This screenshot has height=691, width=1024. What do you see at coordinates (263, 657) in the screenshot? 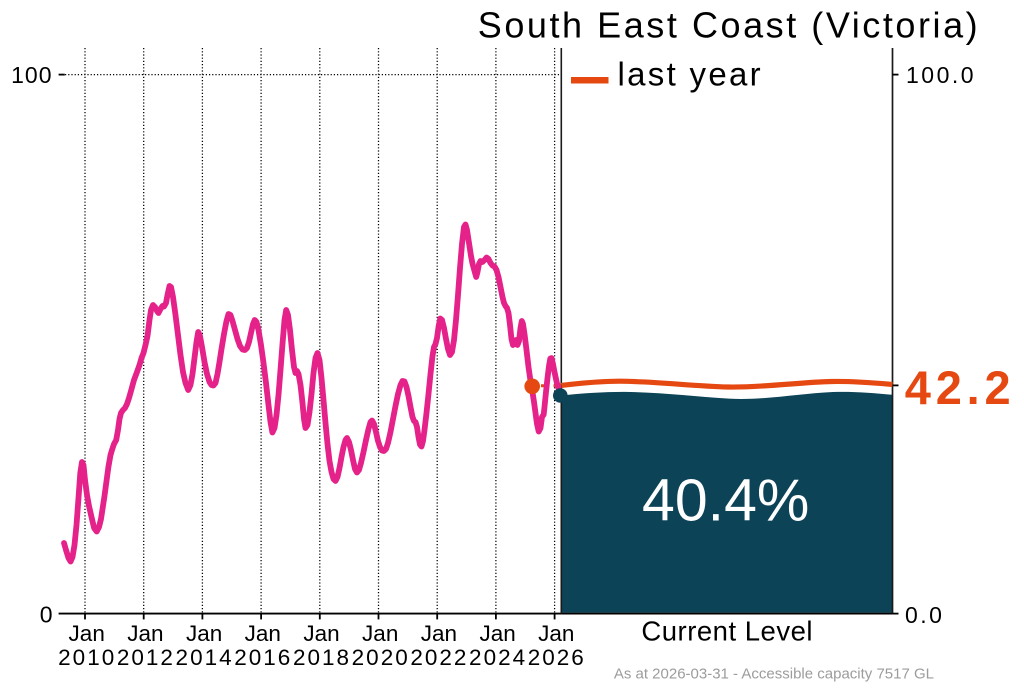
I see `svg-text: 2016` at bounding box center [263, 657].